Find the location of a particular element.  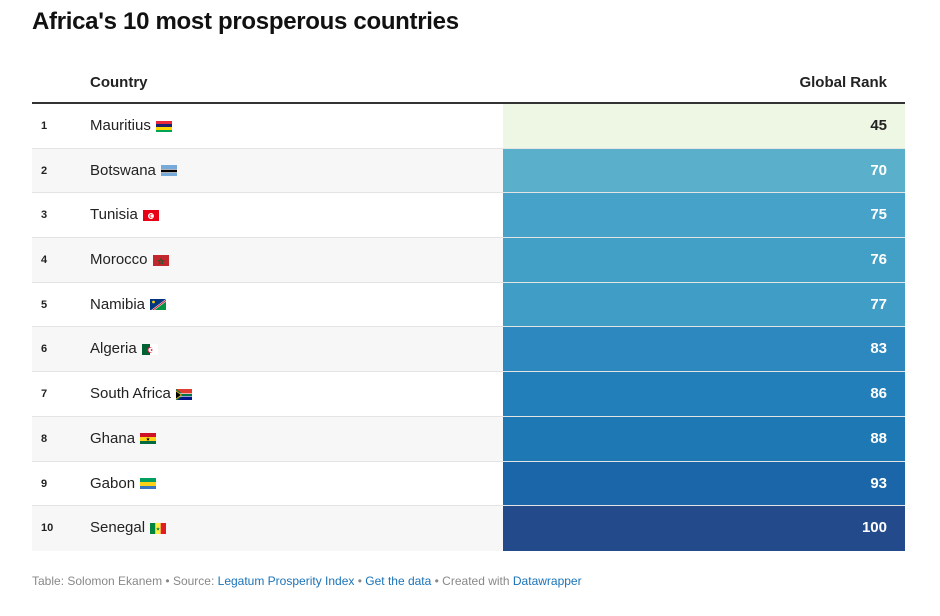

country-cell: Mauritius is located at coordinates (131, 125).